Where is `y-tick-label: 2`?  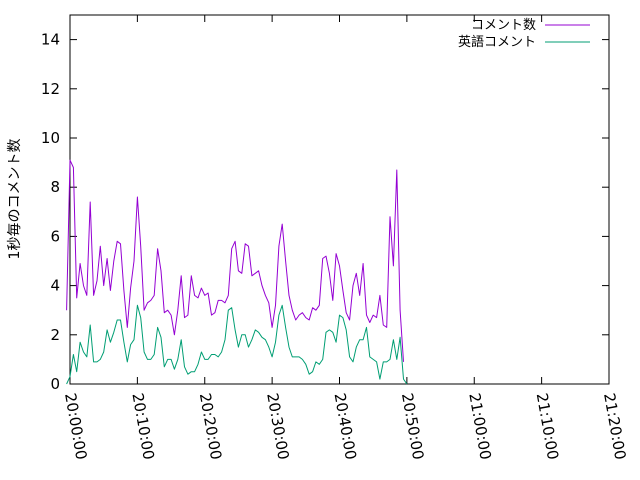 y-tick-label: 2 is located at coordinates (55, 335).